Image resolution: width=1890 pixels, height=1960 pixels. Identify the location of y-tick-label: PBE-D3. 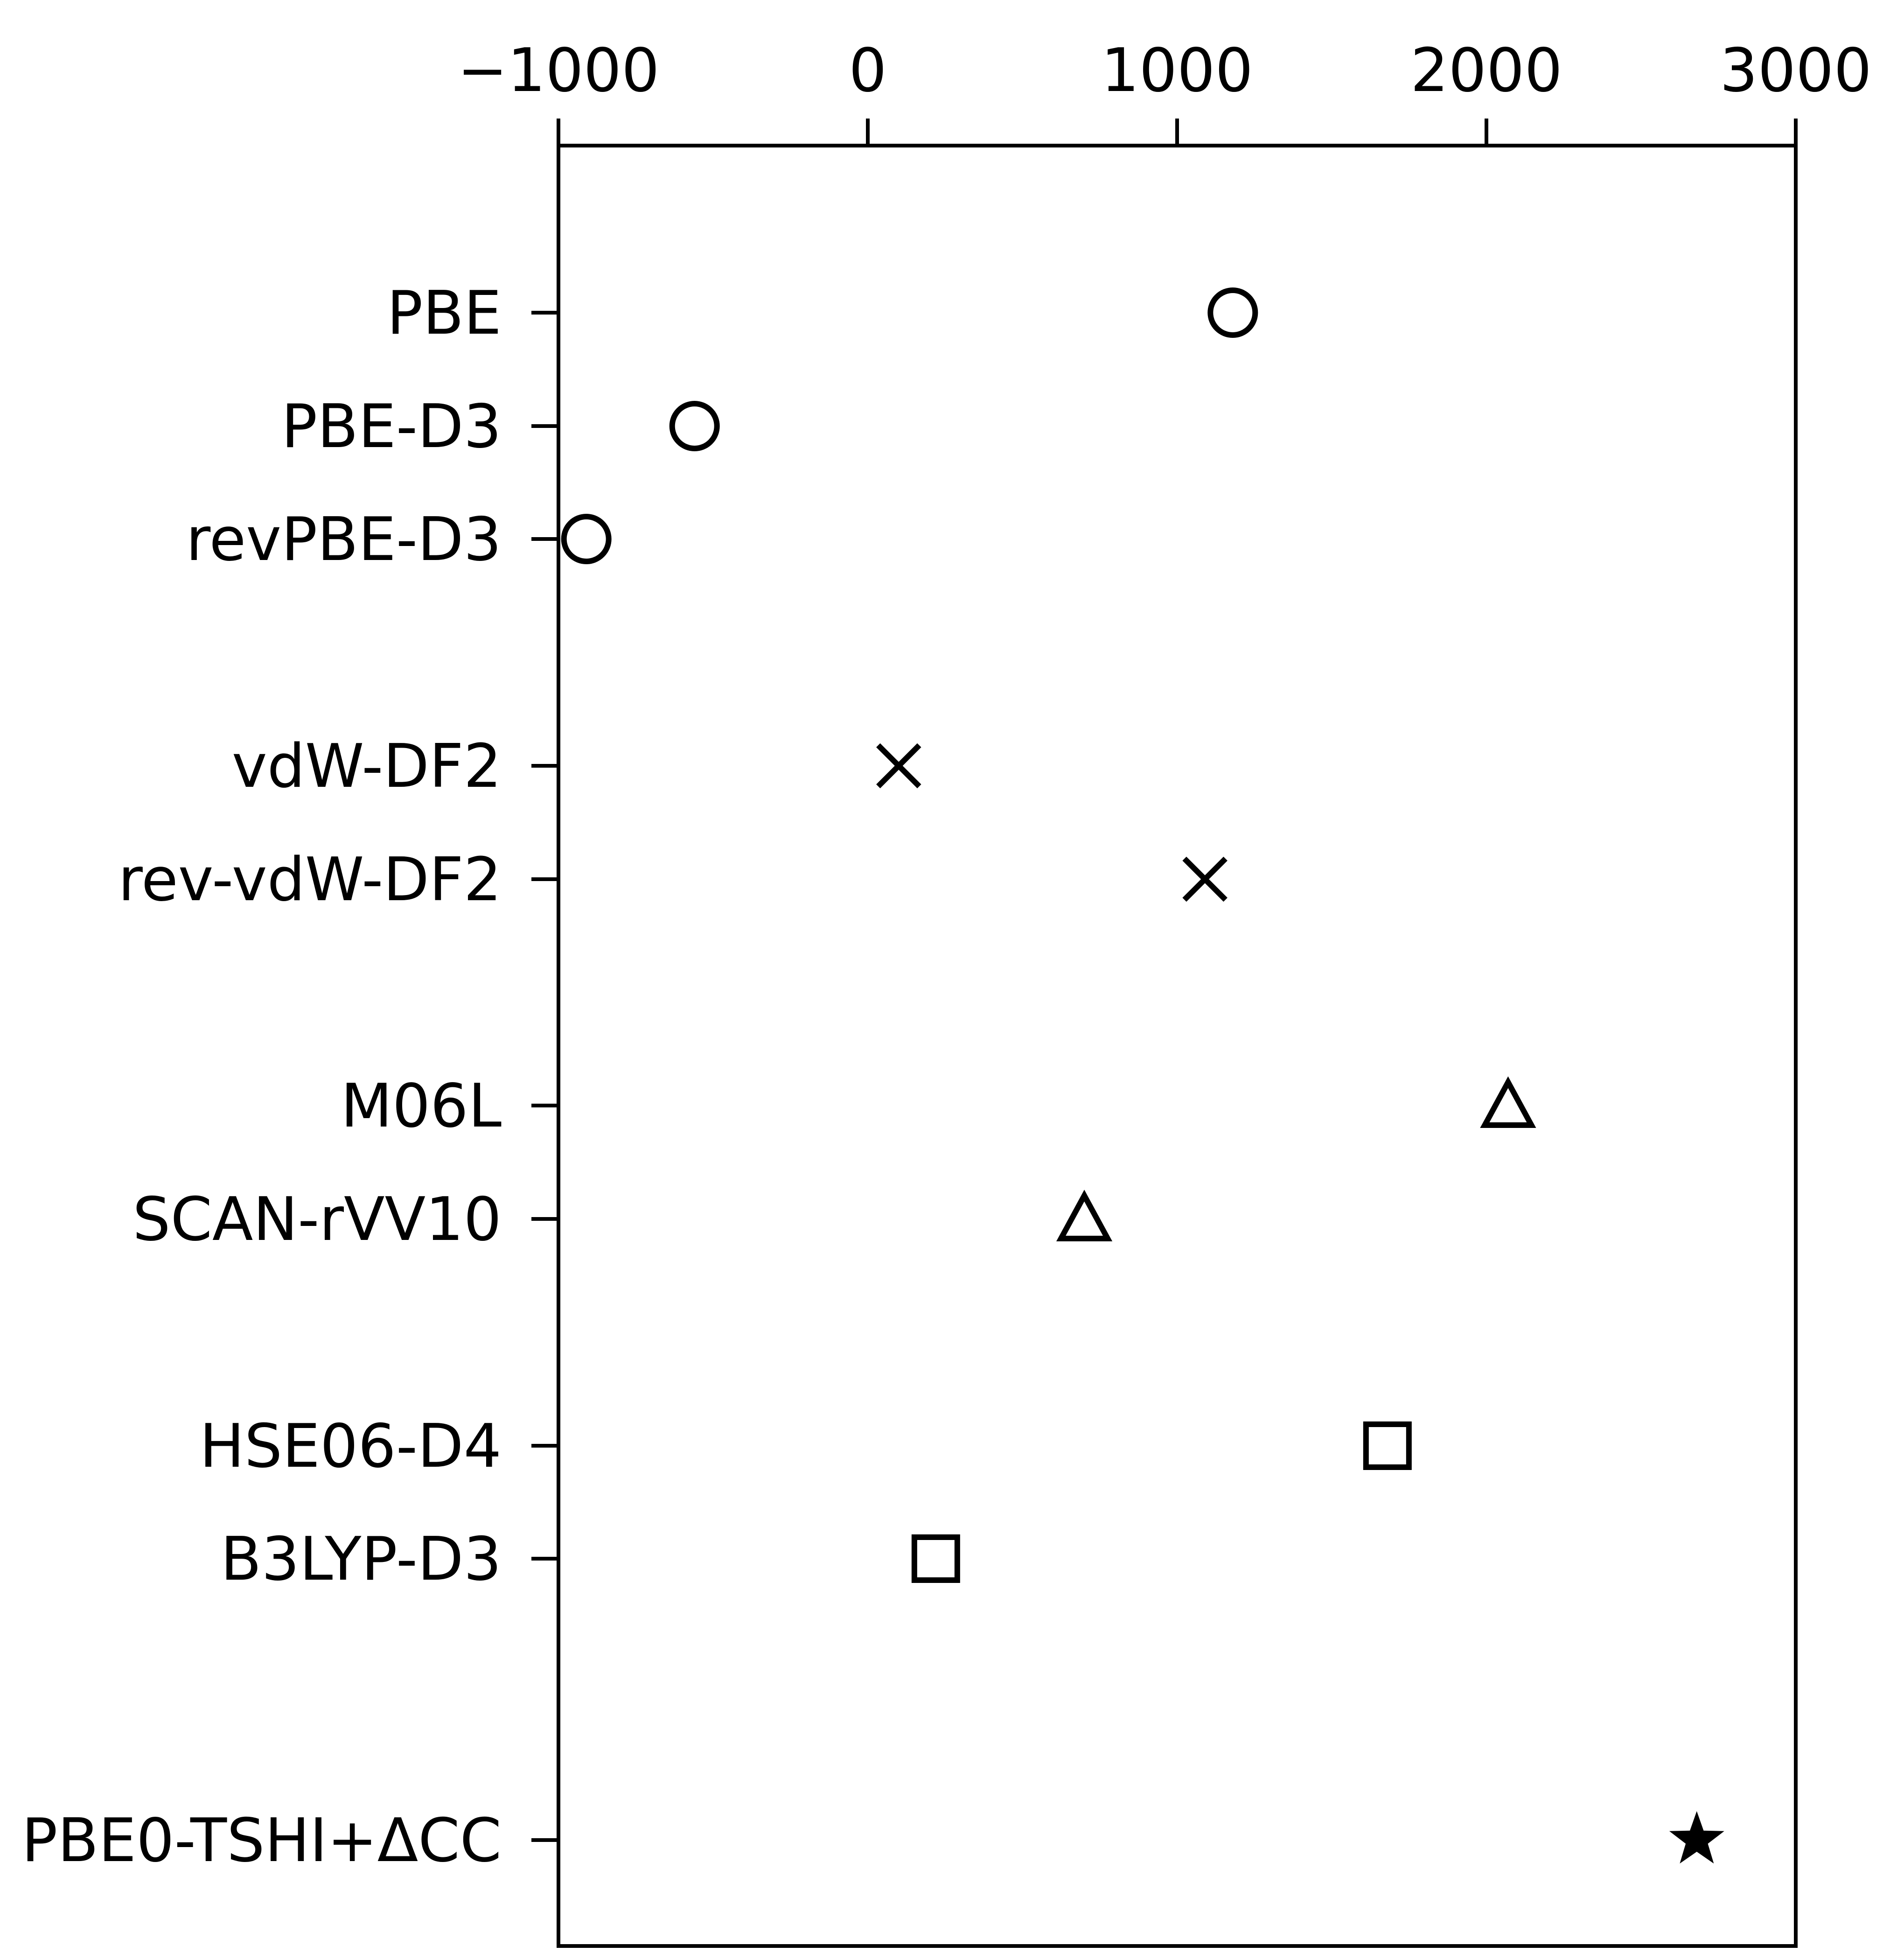
(391, 427).